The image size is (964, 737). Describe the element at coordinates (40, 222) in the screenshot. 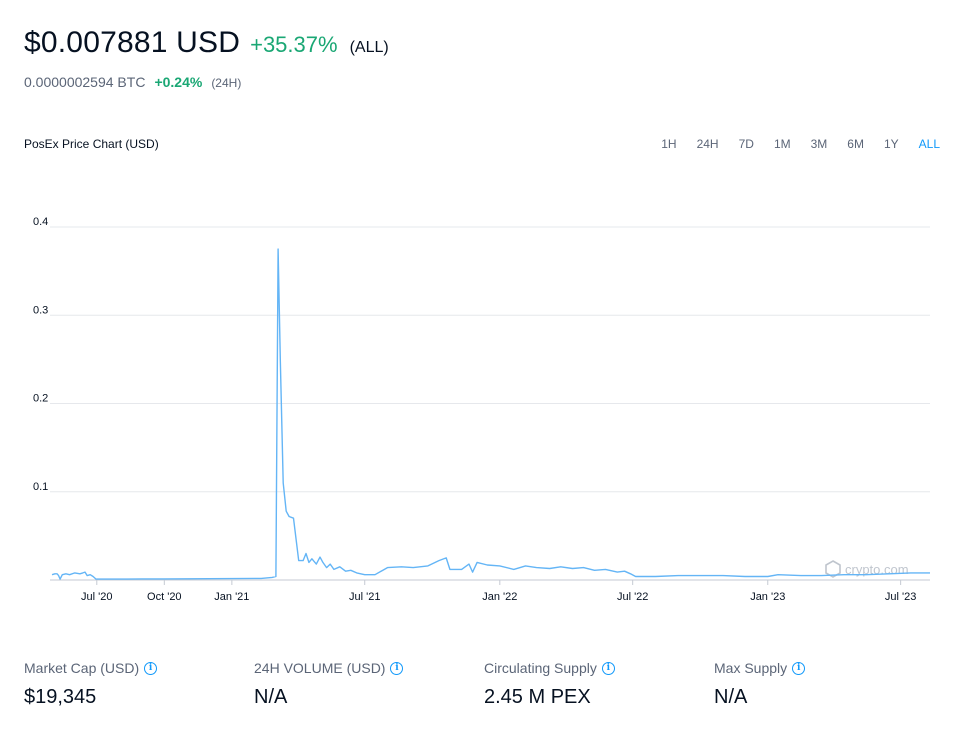

I see `y-tick-label: 0.4` at that location.